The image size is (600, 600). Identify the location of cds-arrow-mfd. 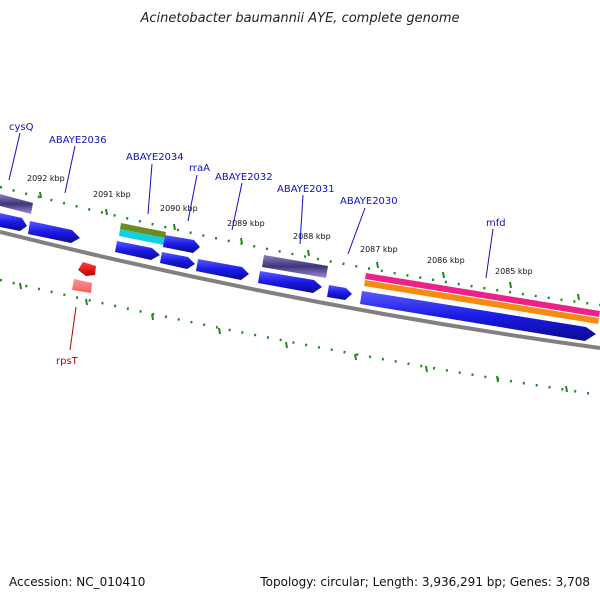
(478, 316).